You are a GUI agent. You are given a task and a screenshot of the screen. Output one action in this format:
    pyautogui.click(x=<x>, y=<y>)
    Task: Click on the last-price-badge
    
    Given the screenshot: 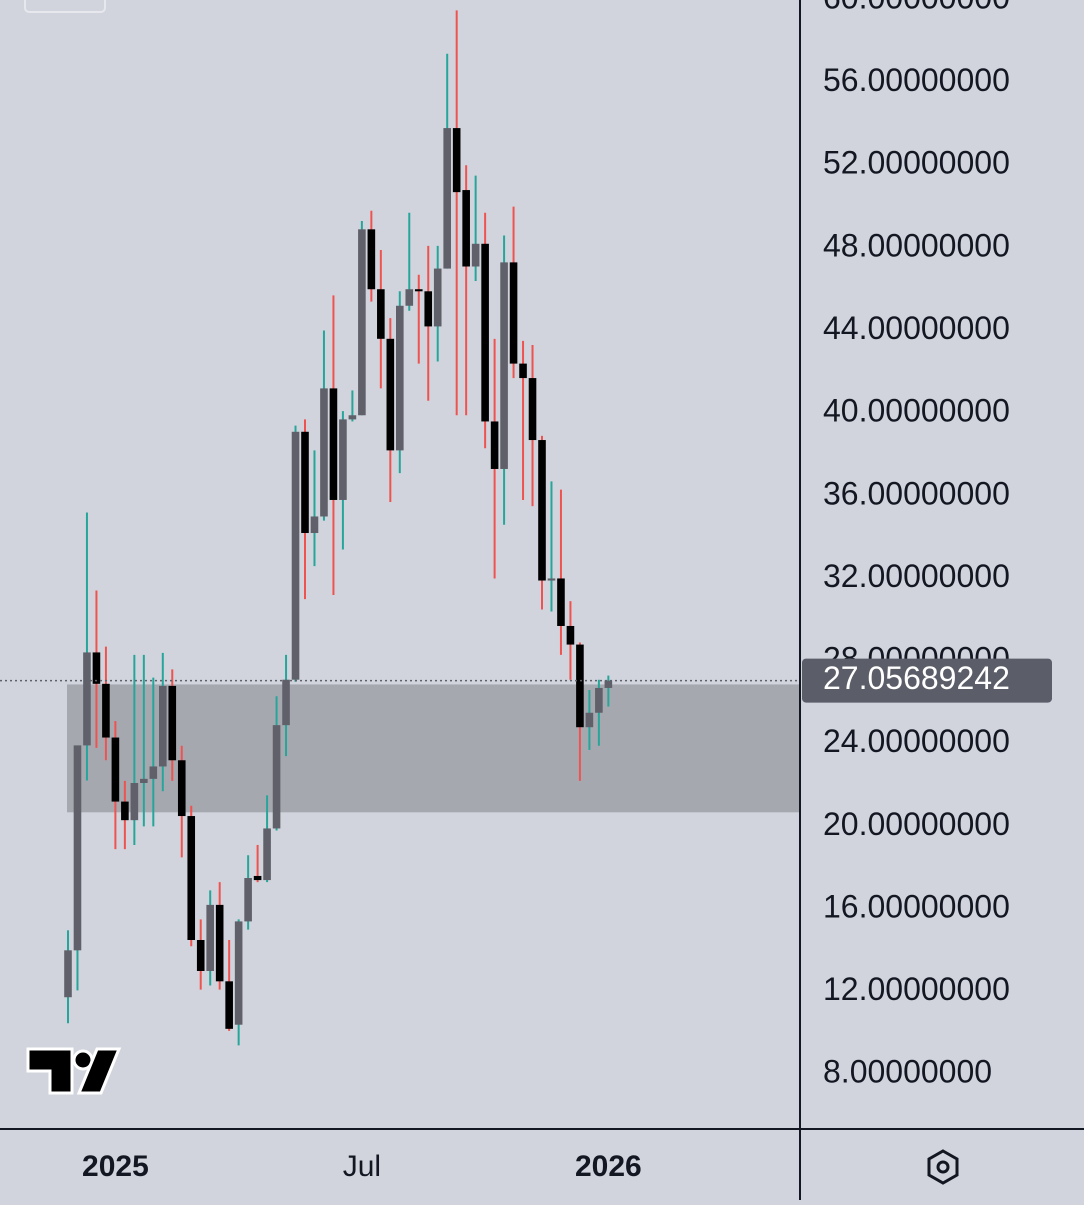 What is the action you would take?
    pyautogui.click(x=927, y=680)
    